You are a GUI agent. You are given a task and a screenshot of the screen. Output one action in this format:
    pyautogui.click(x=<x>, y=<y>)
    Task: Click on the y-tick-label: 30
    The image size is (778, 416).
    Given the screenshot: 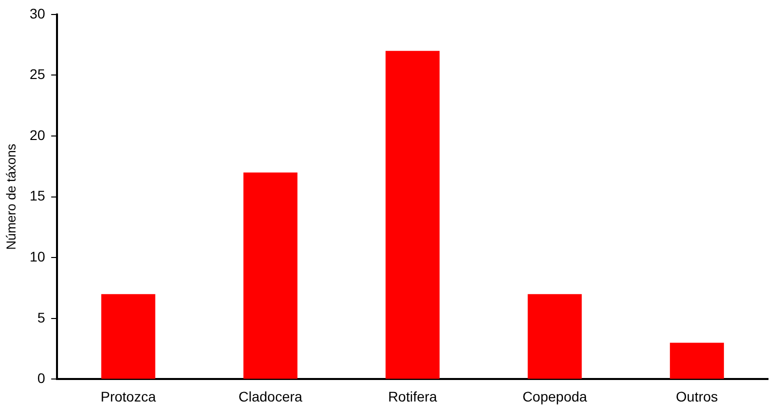 What is the action you would take?
    pyautogui.click(x=38, y=13)
    